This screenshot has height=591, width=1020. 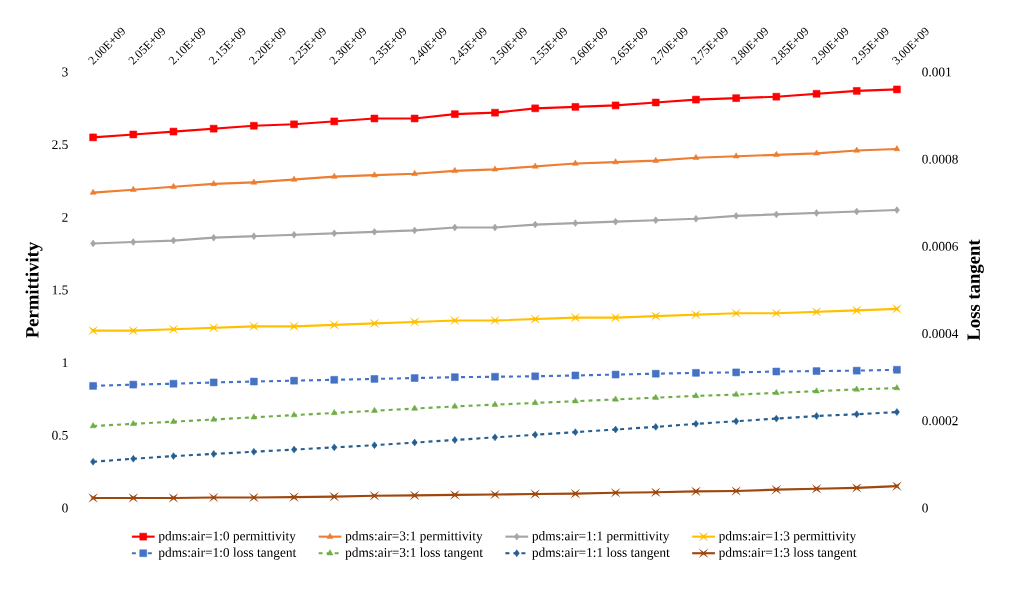 What do you see at coordinates (787, 537) in the screenshot?
I see `legend-label: pdms:air=1:3 permittivity` at bounding box center [787, 537].